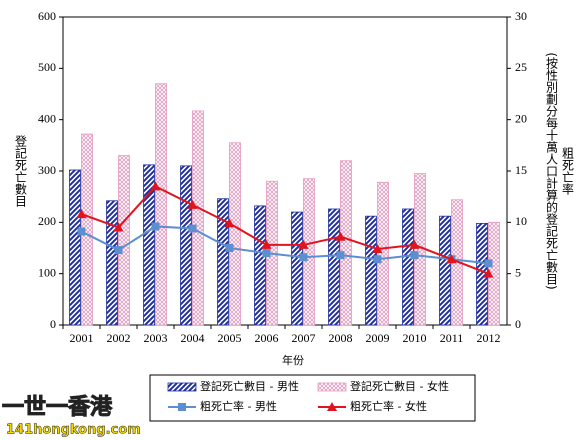 The width and height of the screenshot is (587, 440). What do you see at coordinates (21, 170) in the screenshot?
I see `y-axis-label: 登記死亡數目` at bounding box center [21, 170].